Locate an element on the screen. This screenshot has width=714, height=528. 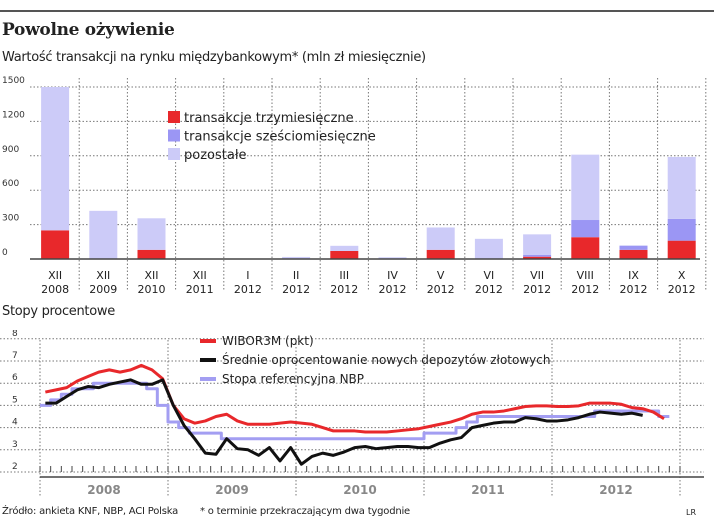
x-tick-label: V is located at coordinates (441, 275).